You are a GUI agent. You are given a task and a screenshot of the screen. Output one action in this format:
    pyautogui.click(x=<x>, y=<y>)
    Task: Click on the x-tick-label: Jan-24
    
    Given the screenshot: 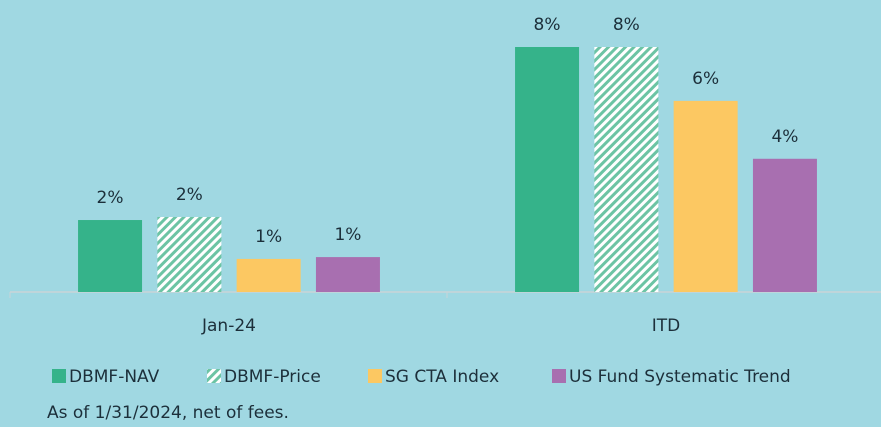 What is the action you would take?
    pyautogui.click(x=228, y=326)
    